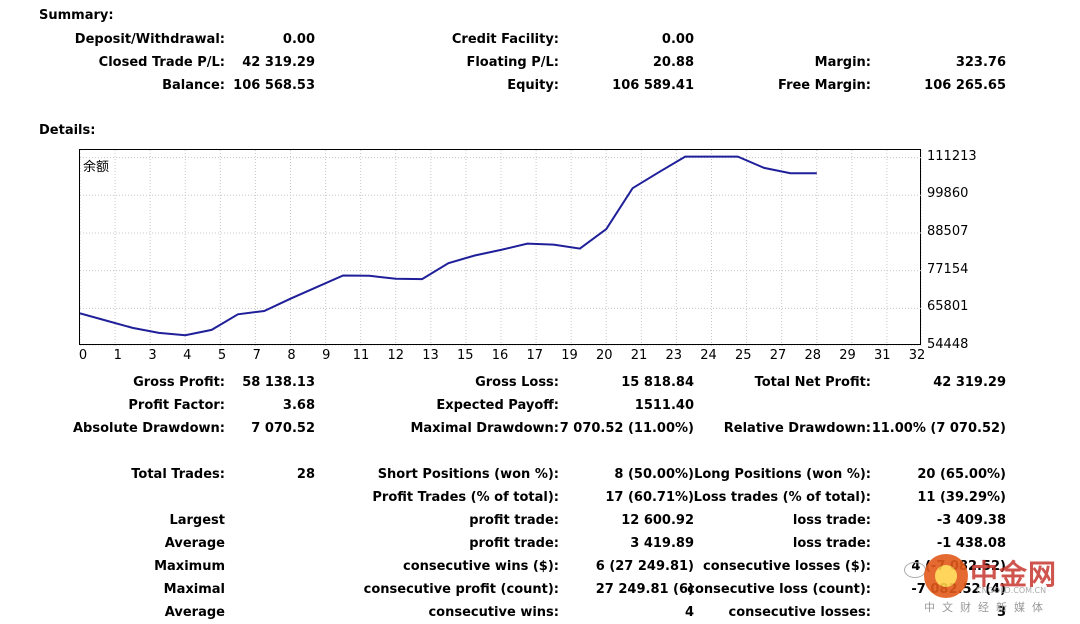 The height and width of the screenshot is (624, 1080). What do you see at coordinates (298, 405) in the screenshot?
I see `profit-factor-value: 3.68` at bounding box center [298, 405].